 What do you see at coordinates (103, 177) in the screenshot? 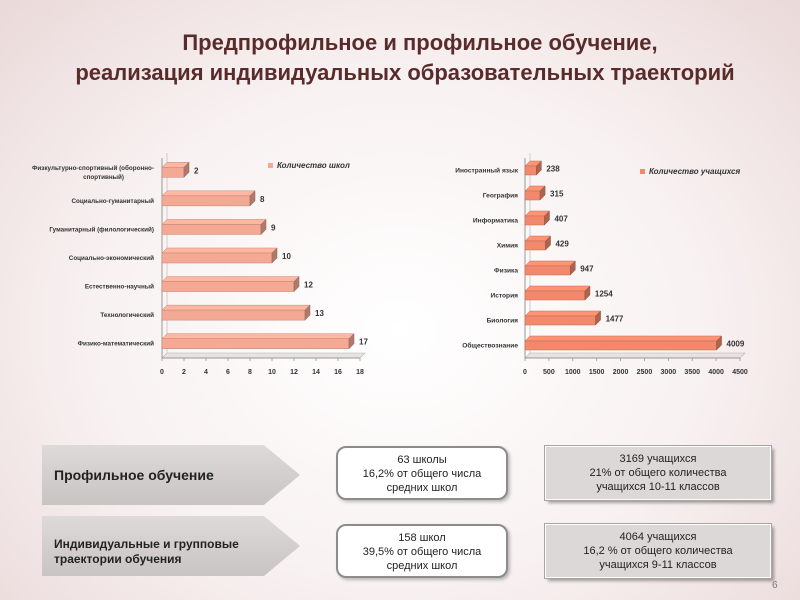
I see `category-label-part: спортивный)` at bounding box center [103, 177].